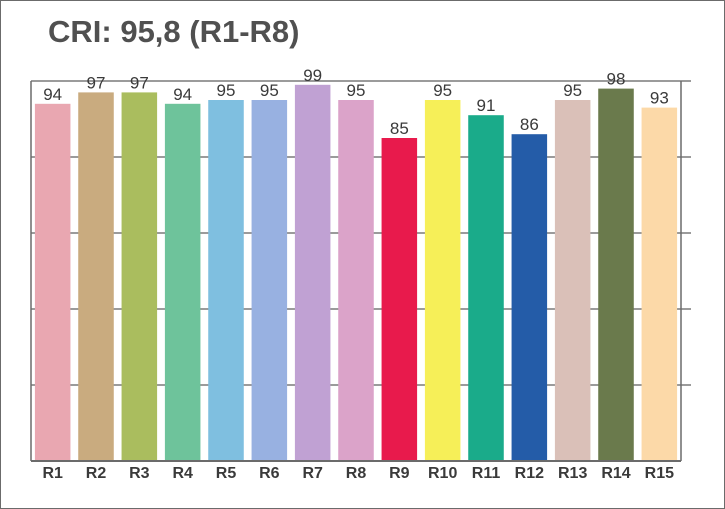  What do you see at coordinates (139, 473) in the screenshot?
I see `category-label: R3` at bounding box center [139, 473].